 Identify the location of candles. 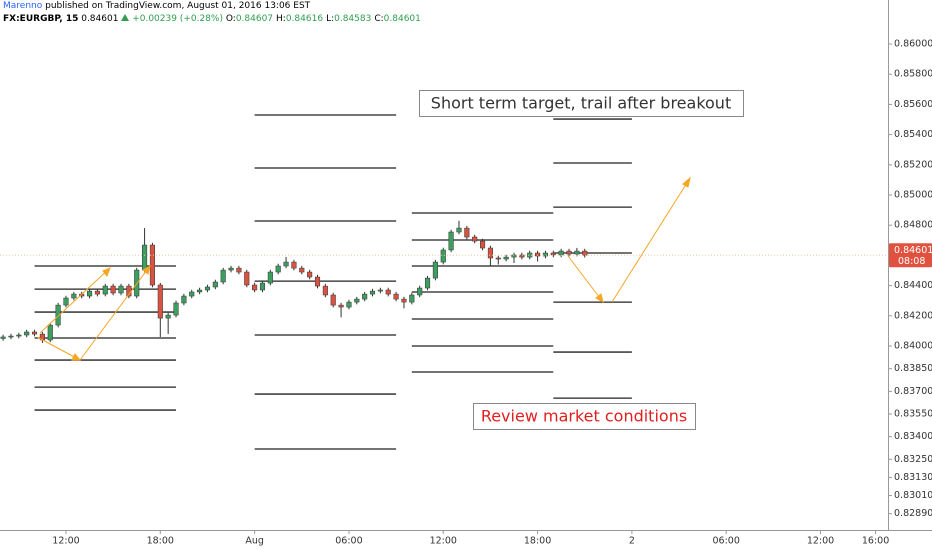
(294, 282).